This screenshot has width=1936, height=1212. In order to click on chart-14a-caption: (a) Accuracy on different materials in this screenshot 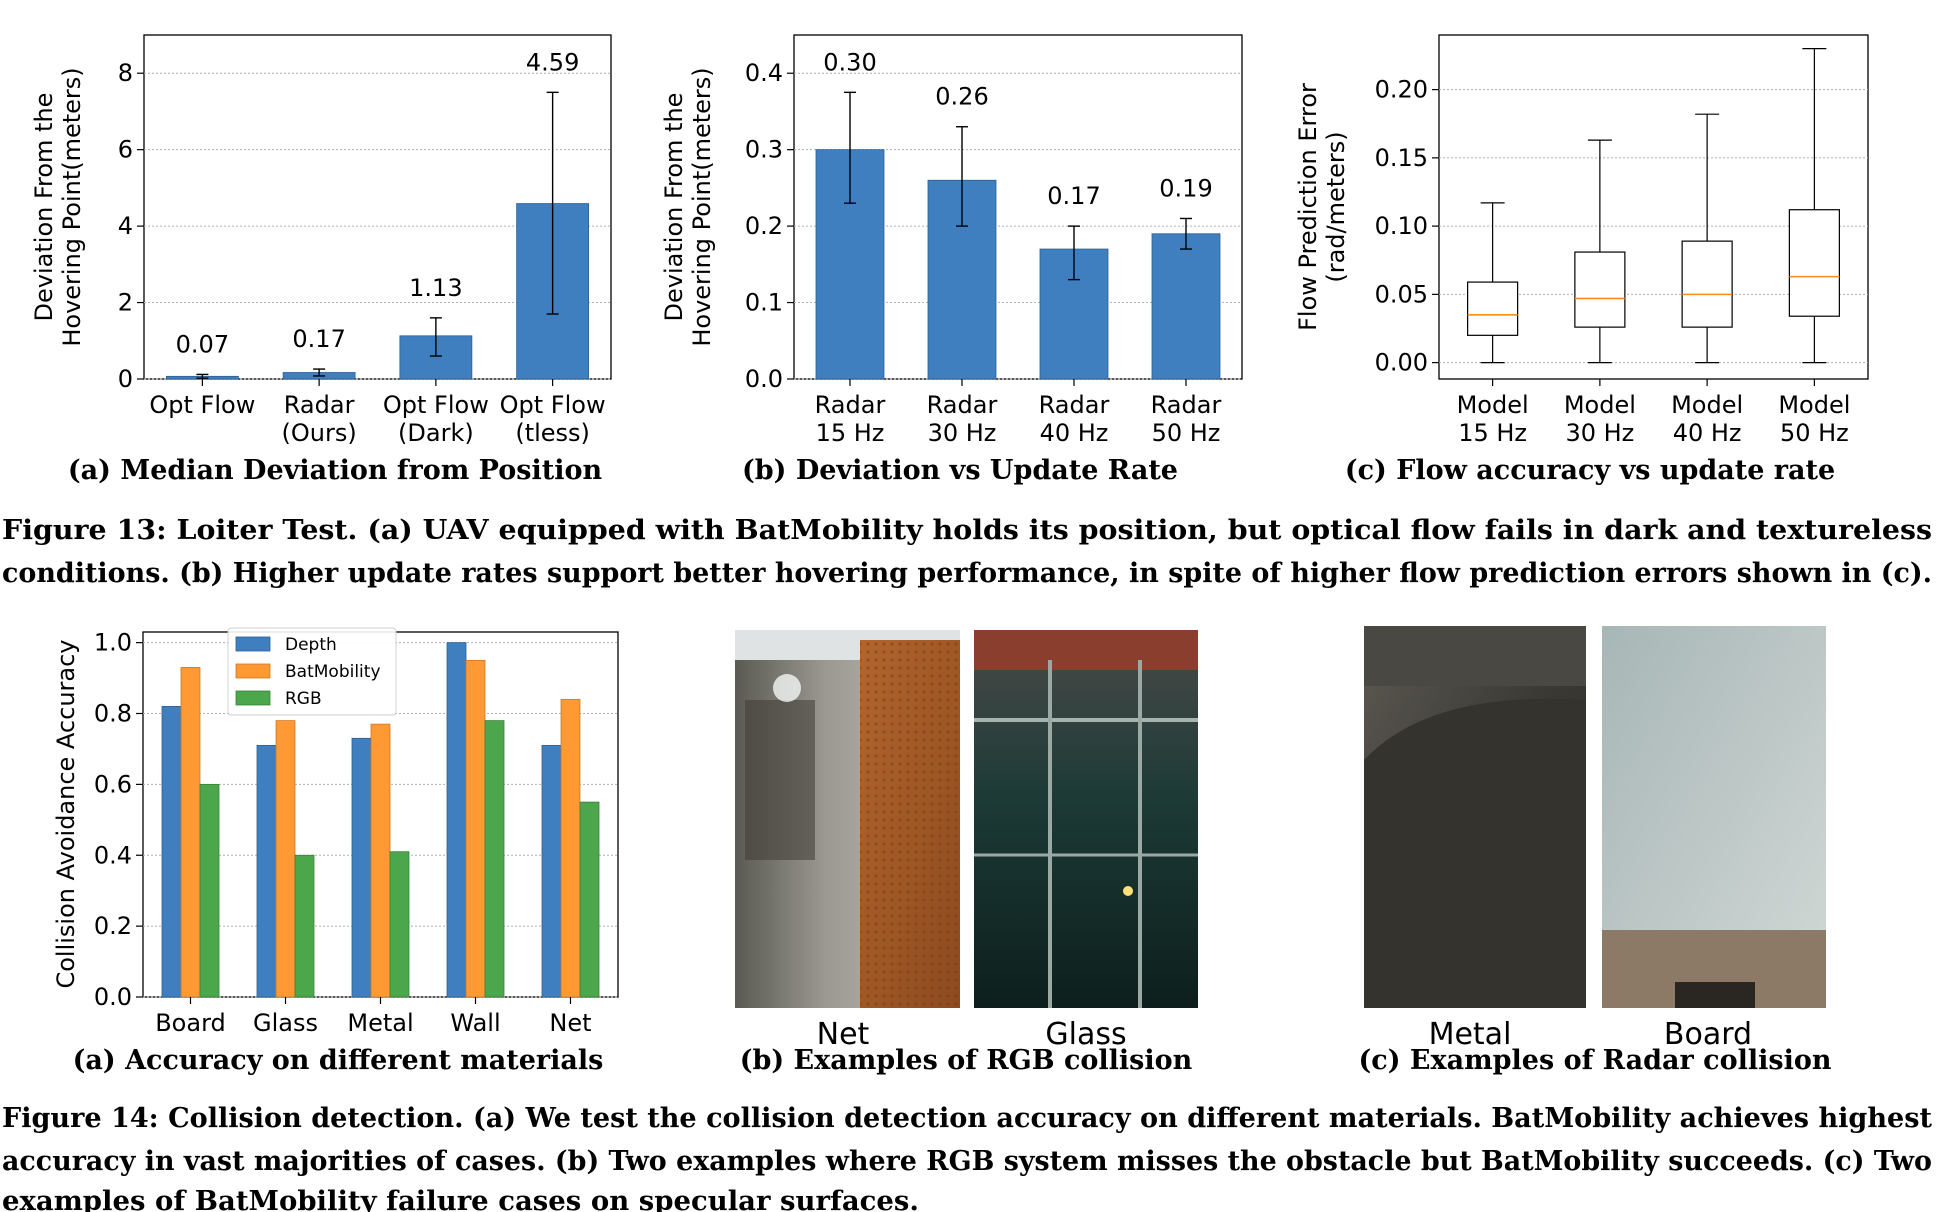, I will do `click(338, 1060)`.